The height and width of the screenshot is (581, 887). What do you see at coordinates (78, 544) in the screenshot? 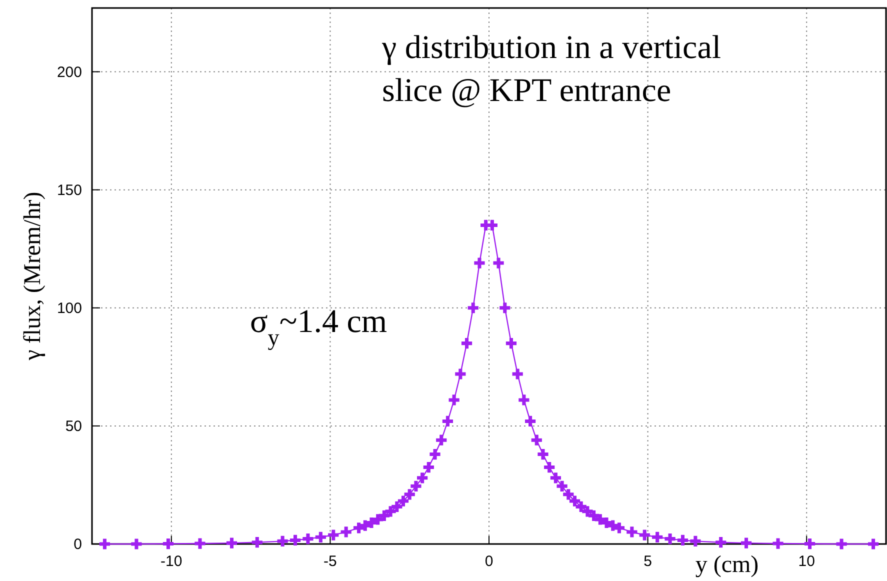
I see `y-tick-label: 0` at bounding box center [78, 544].